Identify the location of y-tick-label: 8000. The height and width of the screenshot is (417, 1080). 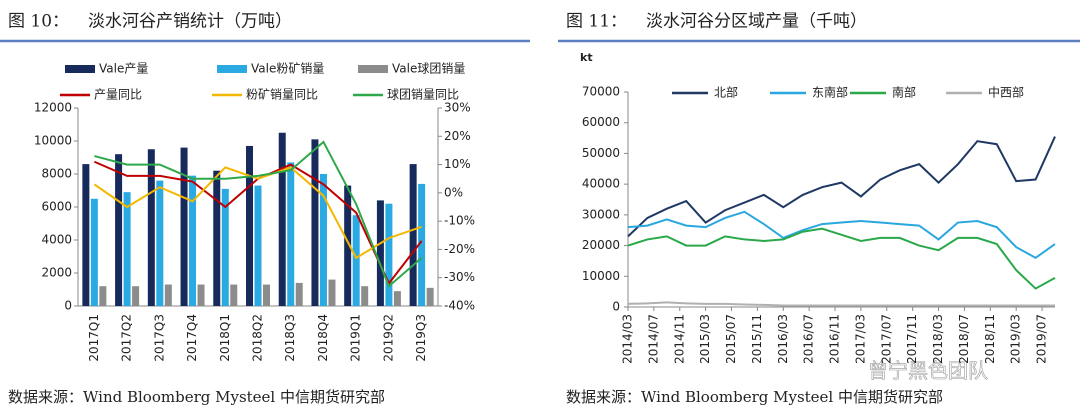
(56, 174).